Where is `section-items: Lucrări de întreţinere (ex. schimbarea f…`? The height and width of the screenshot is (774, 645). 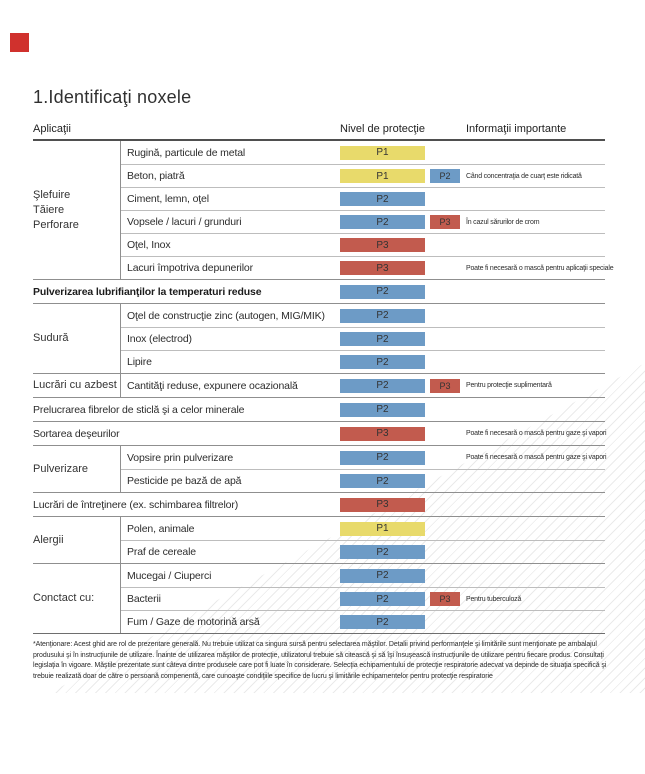 section-items: Lucrări de întreţinere (ex. schimbarea f… is located at coordinates (319, 504).